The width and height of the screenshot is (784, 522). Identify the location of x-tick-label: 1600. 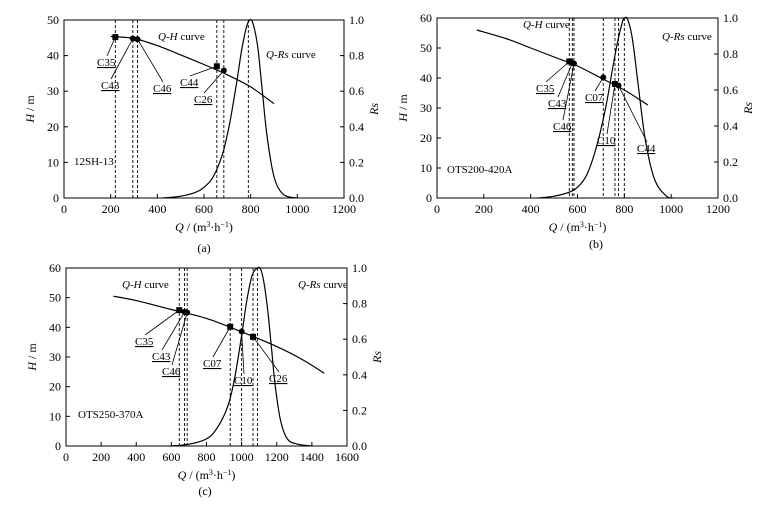
(347, 457).